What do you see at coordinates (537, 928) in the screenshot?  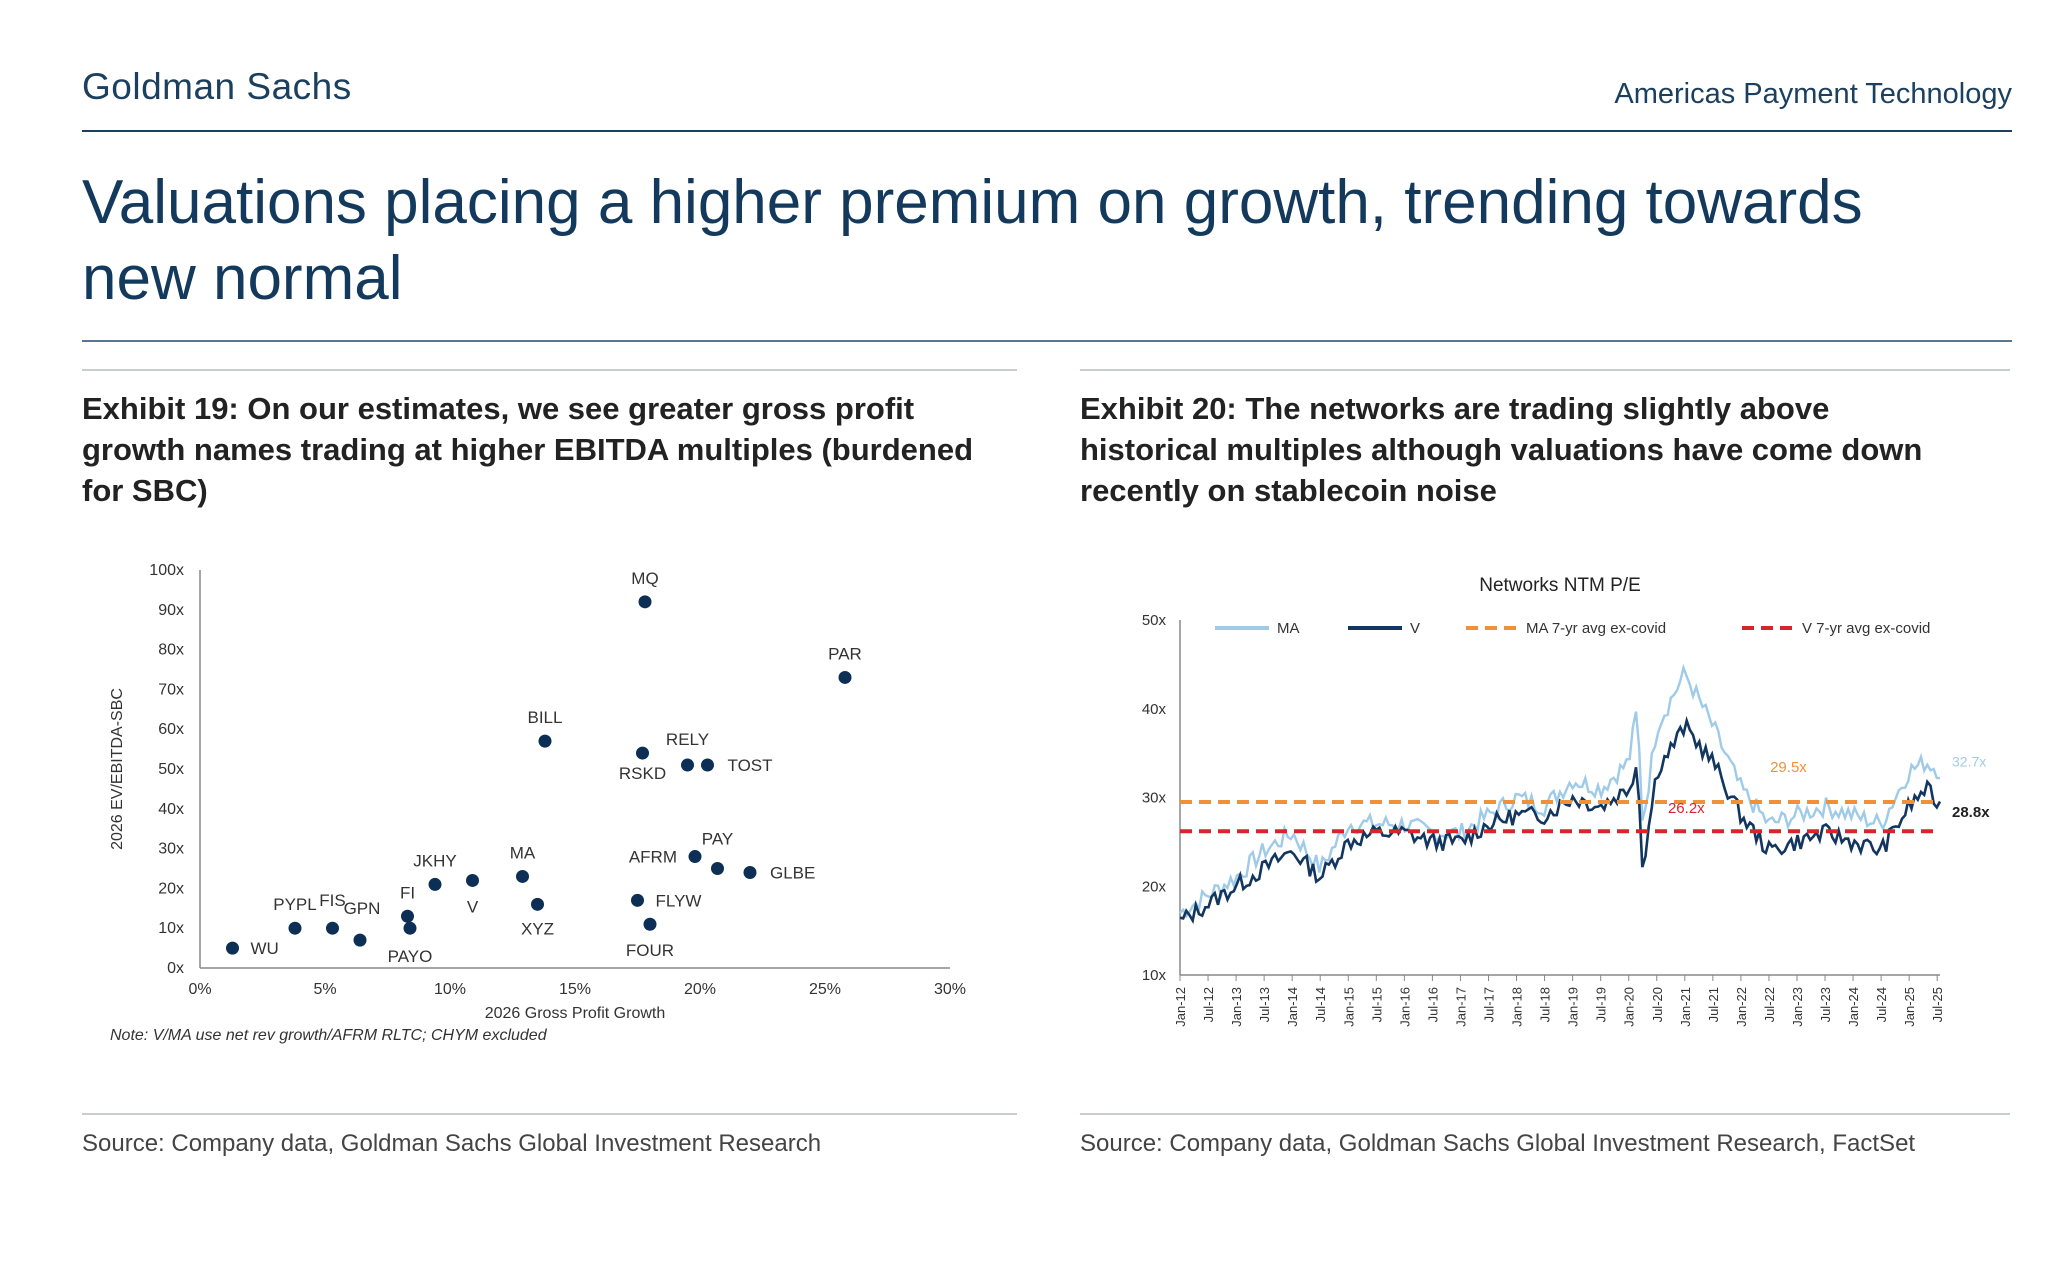 I see `point-label: XYZ` at bounding box center [537, 928].